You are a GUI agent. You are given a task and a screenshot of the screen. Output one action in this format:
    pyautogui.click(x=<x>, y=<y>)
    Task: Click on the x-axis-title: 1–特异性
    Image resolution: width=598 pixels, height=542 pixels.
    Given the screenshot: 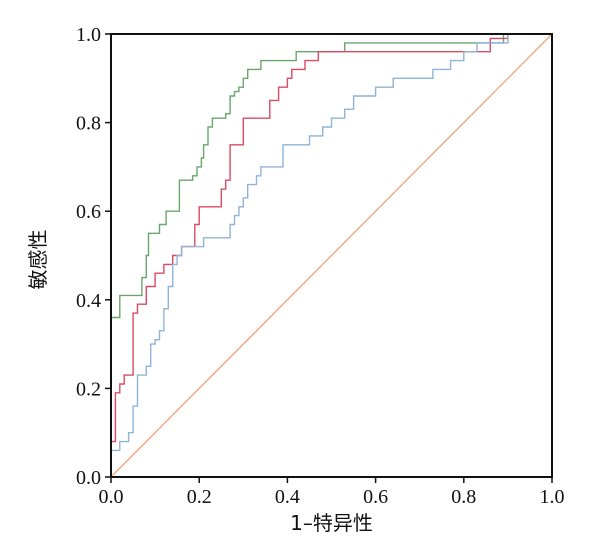 What is the action you would take?
    pyautogui.click(x=331, y=523)
    